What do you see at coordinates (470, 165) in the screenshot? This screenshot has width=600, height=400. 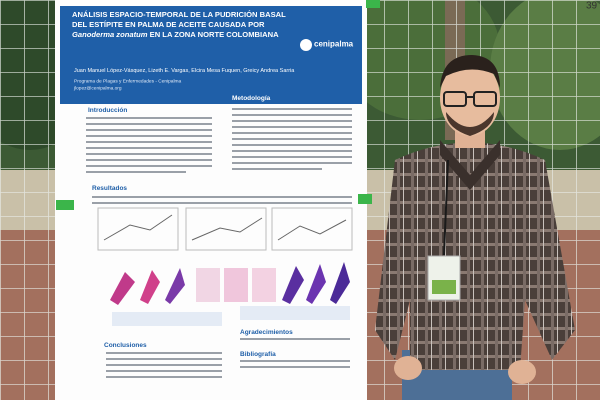 I see `collar` at bounding box center [470, 165].